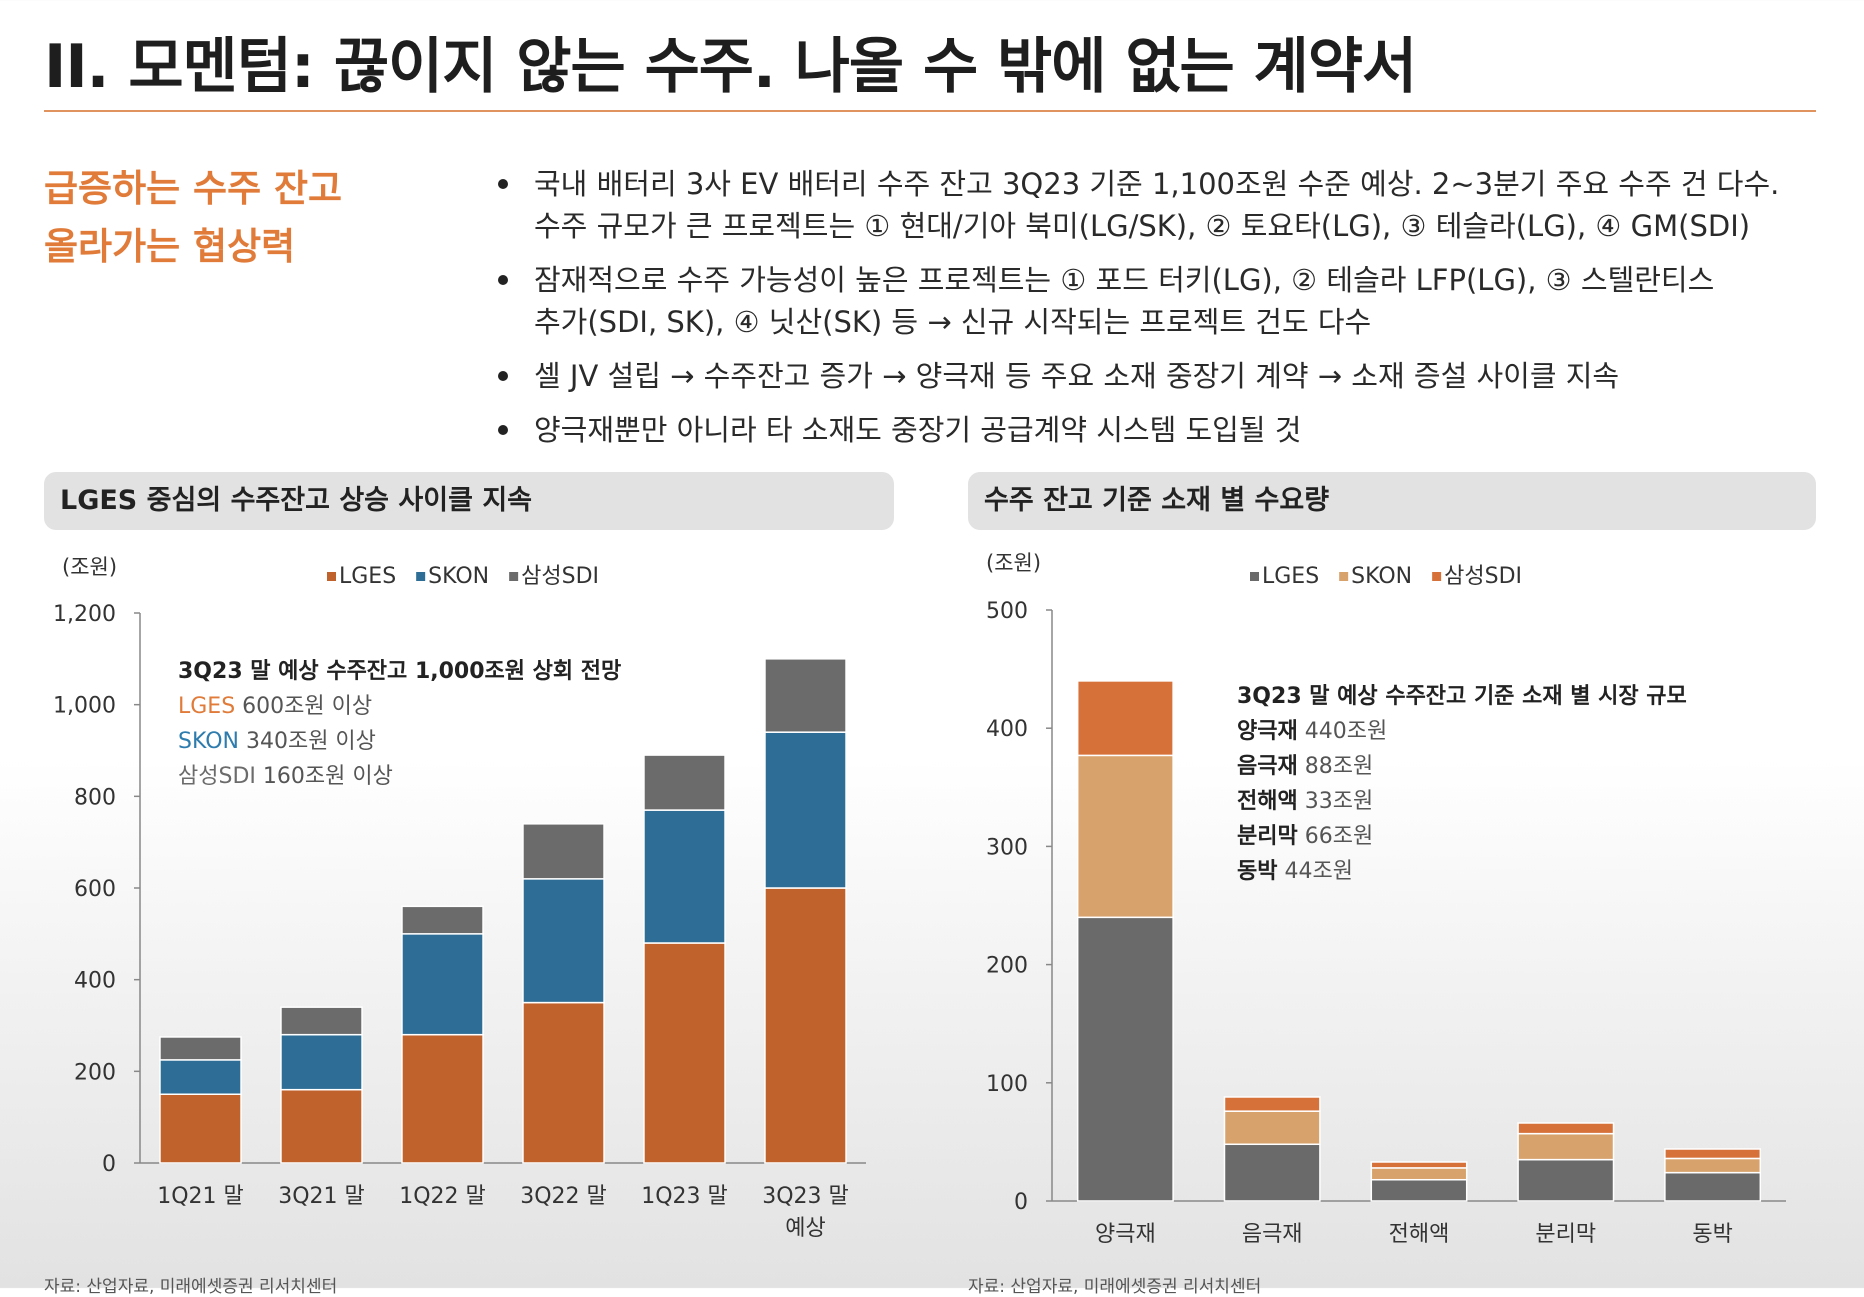 The image size is (1864, 1297). Describe the element at coordinates (805, 1228) in the screenshot. I see `x-tick-label: 예상` at that location.